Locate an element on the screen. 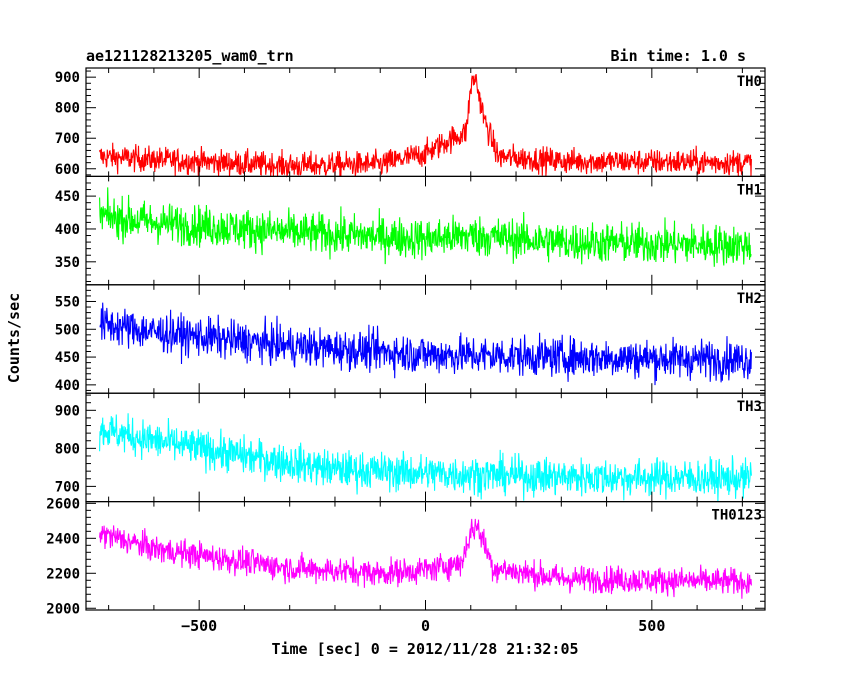  y-tick-label: 2000 is located at coordinates (63, 609).